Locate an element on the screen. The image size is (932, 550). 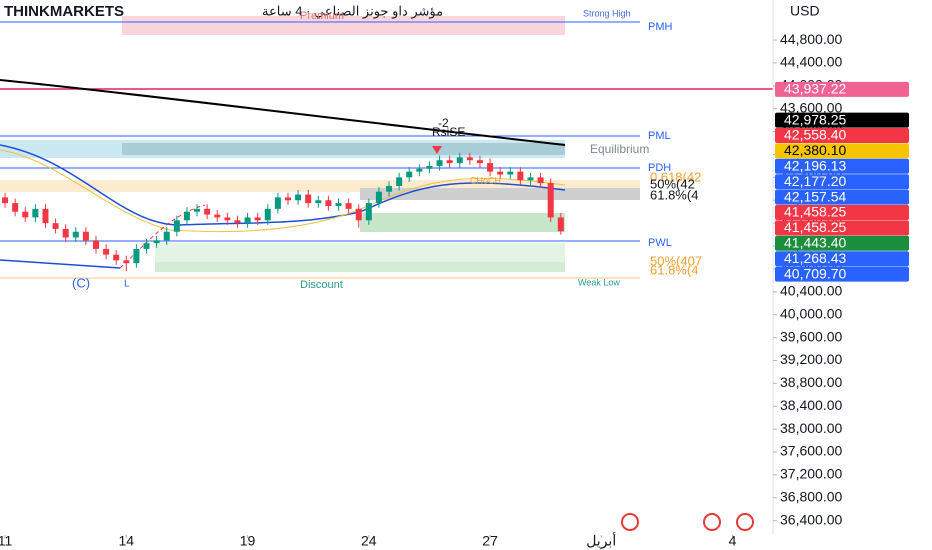
annotation: PWL is located at coordinates (660, 243).